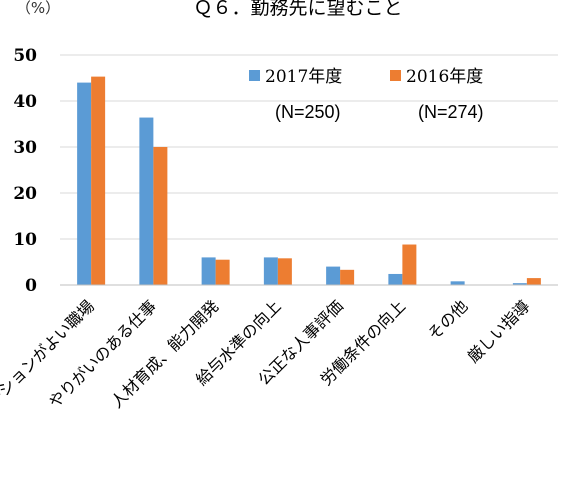 This screenshot has height=499, width=579. I want to click on y-tick-label: 50, so click(25, 56).